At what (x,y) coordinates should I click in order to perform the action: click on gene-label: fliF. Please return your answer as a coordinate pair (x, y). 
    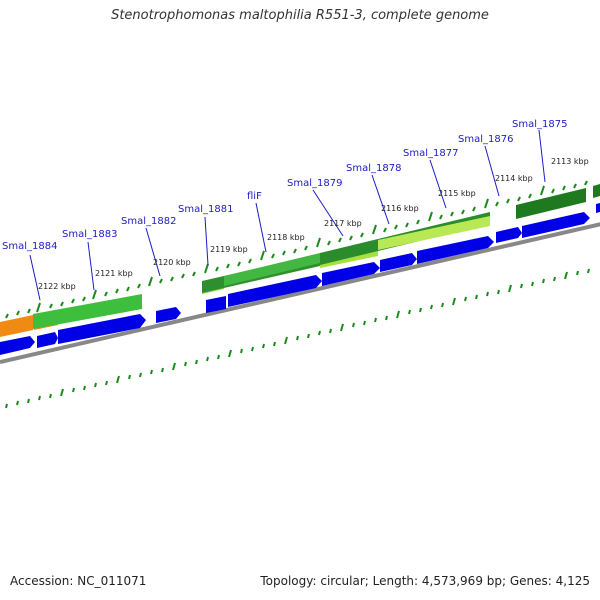
    Looking at the image, I should click on (254, 196).